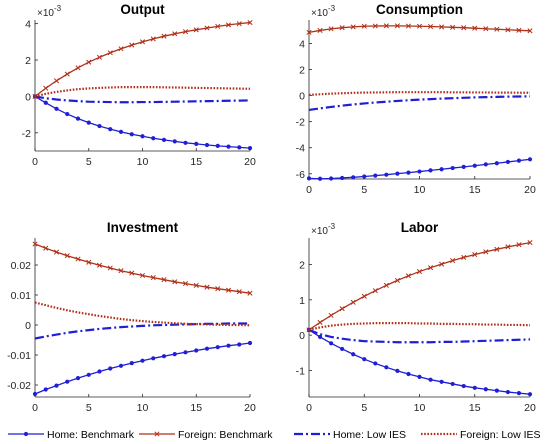 The height and width of the screenshot is (444, 550). What do you see at coordinates (225, 435) in the screenshot?
I see `legend-label: Foreign: Benchmark` at bounding box center [225, 435].